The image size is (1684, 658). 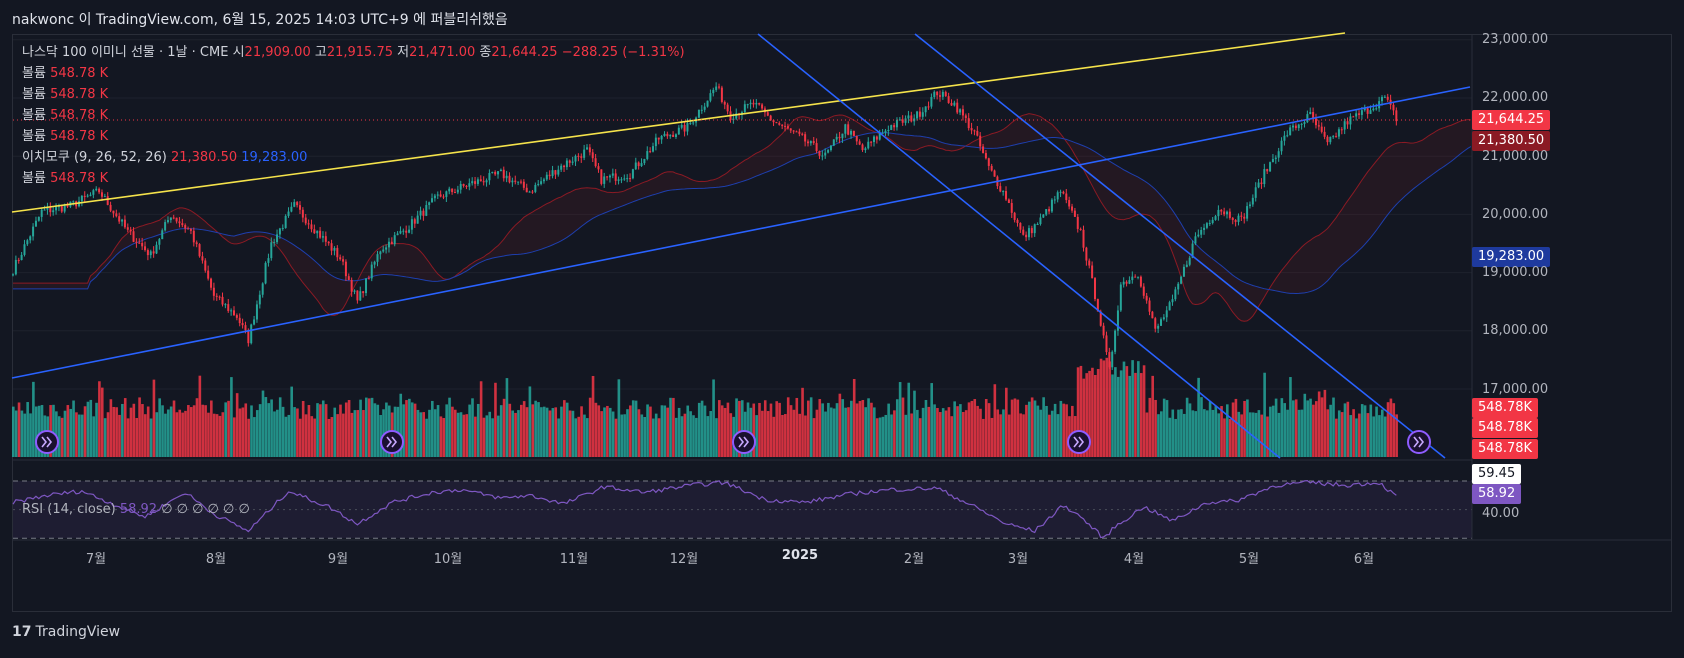 I want to click on change-value: −288.25 (−1.31%), so click(x=623, y=52).